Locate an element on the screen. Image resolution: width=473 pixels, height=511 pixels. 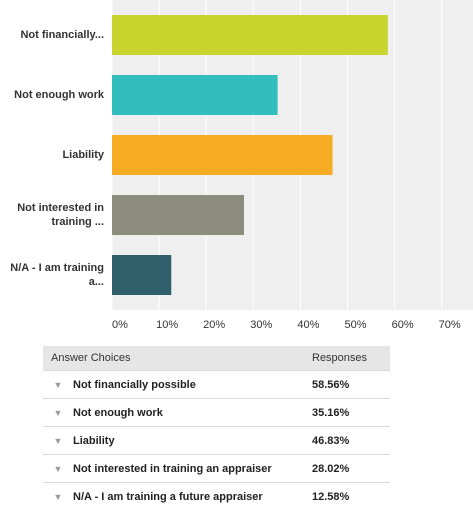
table-row: ▼ Liability 46.83% is located at coordinates (216, 440).